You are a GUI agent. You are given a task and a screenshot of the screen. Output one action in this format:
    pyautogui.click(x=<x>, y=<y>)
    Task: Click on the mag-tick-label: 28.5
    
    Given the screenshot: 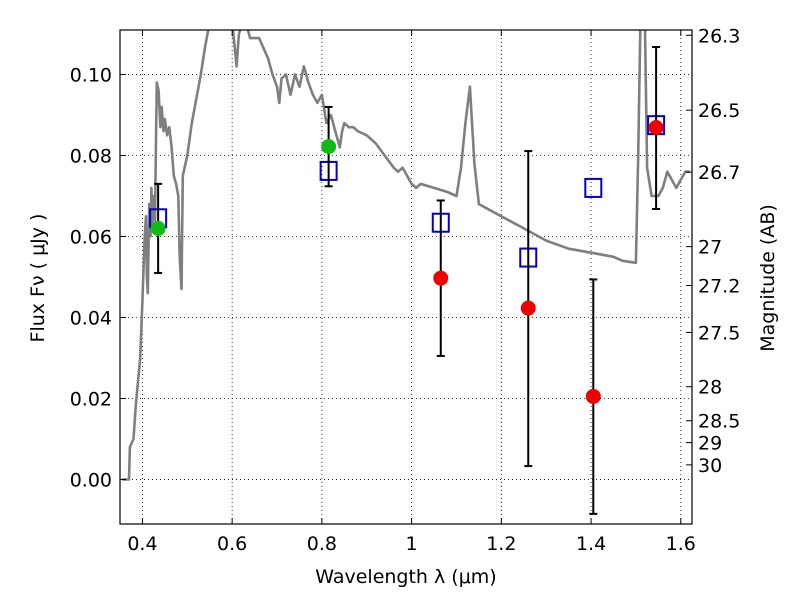 What is the action you would take?
    pyautogui.click(x=719, y=422)
    